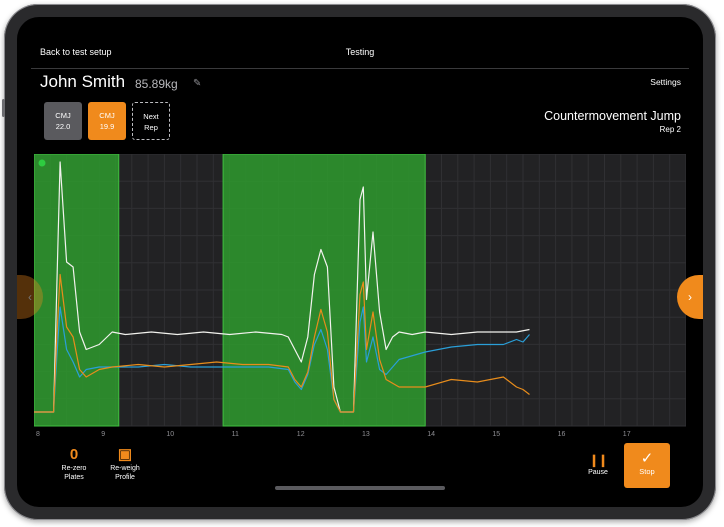 The image size is (724, 527). What do you see at coordinates (125, 468) in the screenshot?
I see `reweigh-line1: Re-weigh` at bounding box center [125, 468].